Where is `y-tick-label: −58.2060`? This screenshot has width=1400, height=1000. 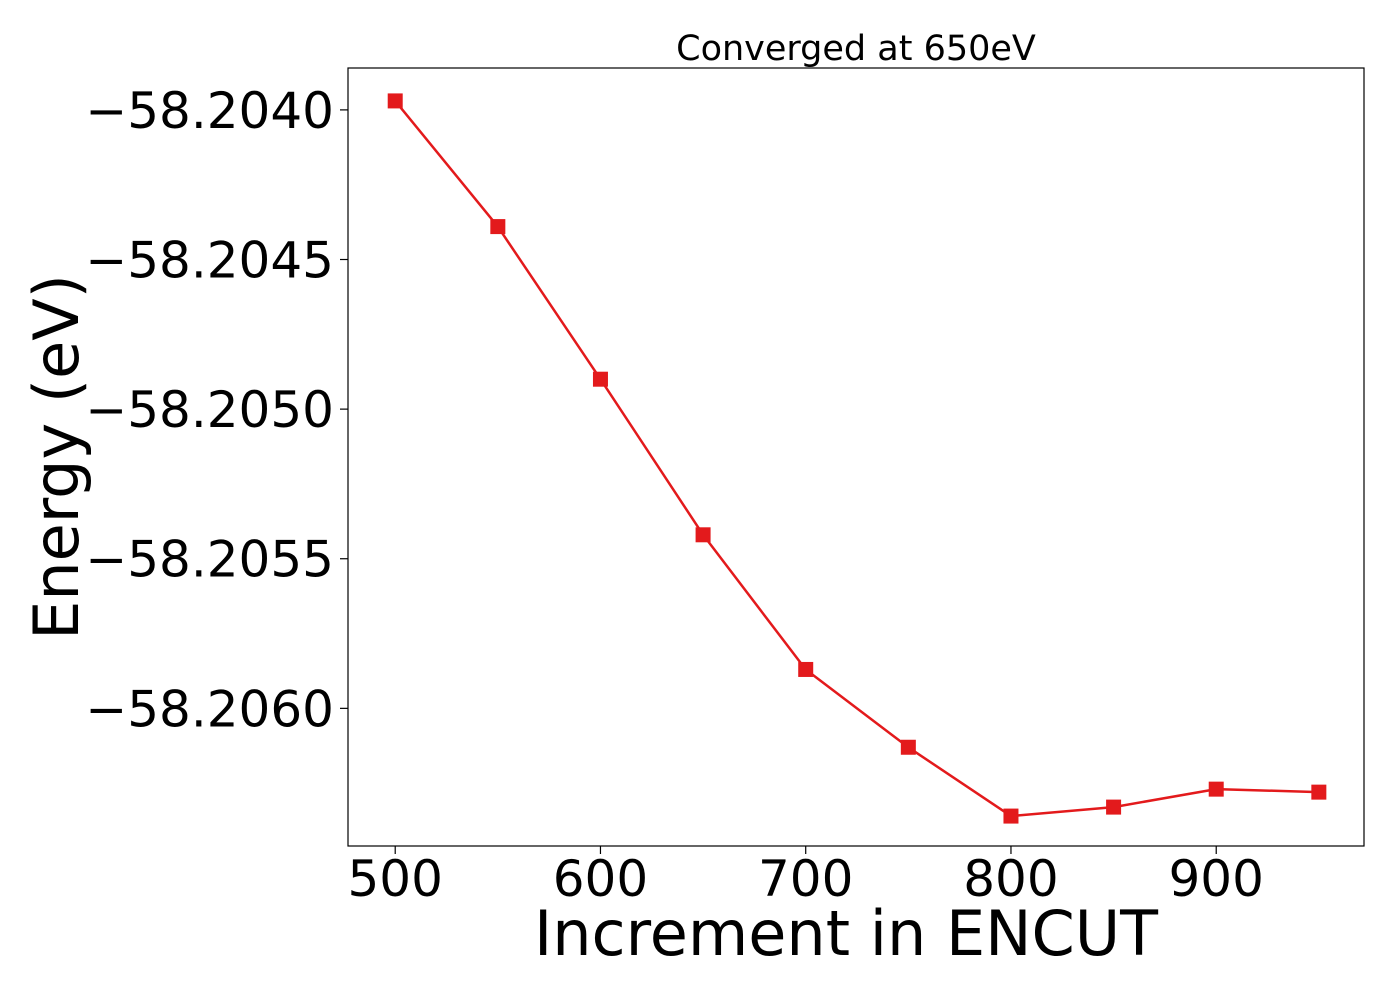 y-tick-label: −58.2060 is located at coordinates (209, 709).